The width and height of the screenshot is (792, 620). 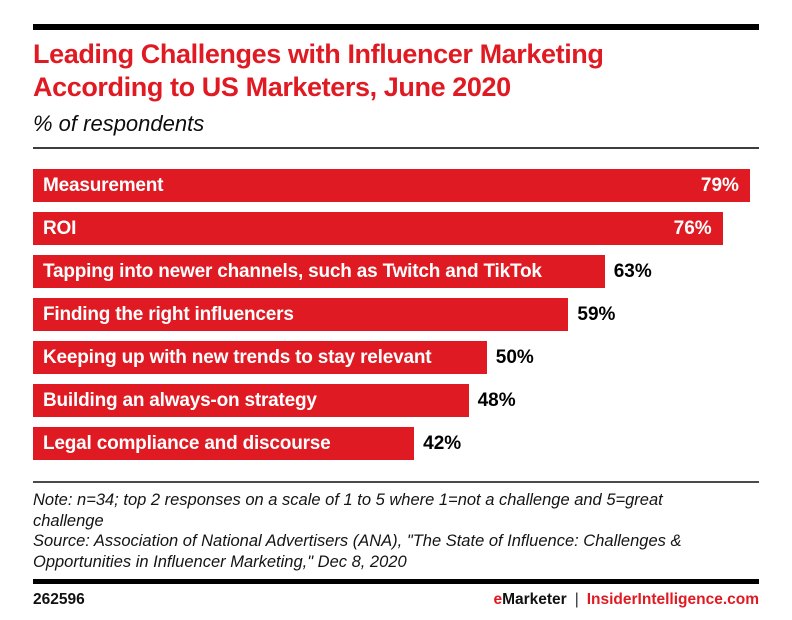 I want to click on brand-block: eMarketer | InsiderIntelligence.com, so click(x=626, y=600).